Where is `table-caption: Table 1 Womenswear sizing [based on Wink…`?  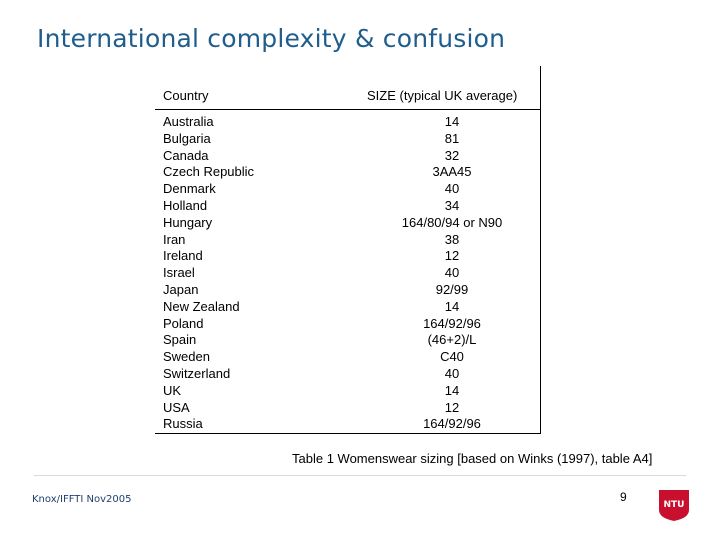 table-caption: Table 1 Womenswear sizing [based on Wink… is located at coordinates (472, 458).